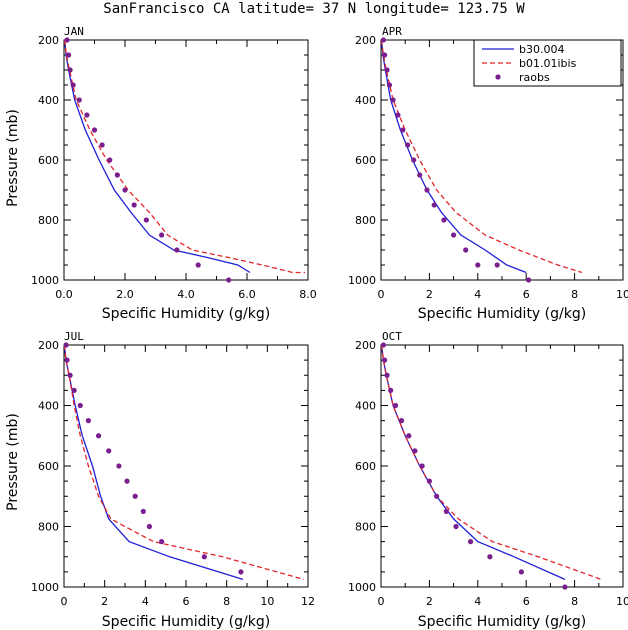 The width and height of the screenshot is (628, 630). What do you see at coordinates (247, 294) in the screenshot?
I see `x-tick-label: 6.0` at bounding box center [247, 294].